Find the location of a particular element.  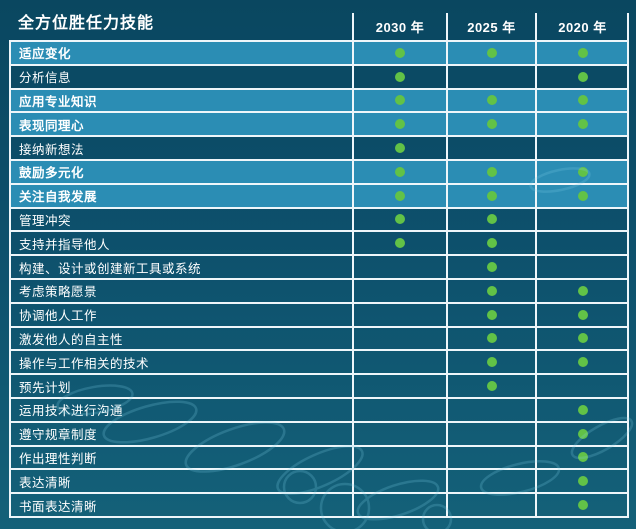

table-row: 表现同理心 is located at coordinates (319, 125).